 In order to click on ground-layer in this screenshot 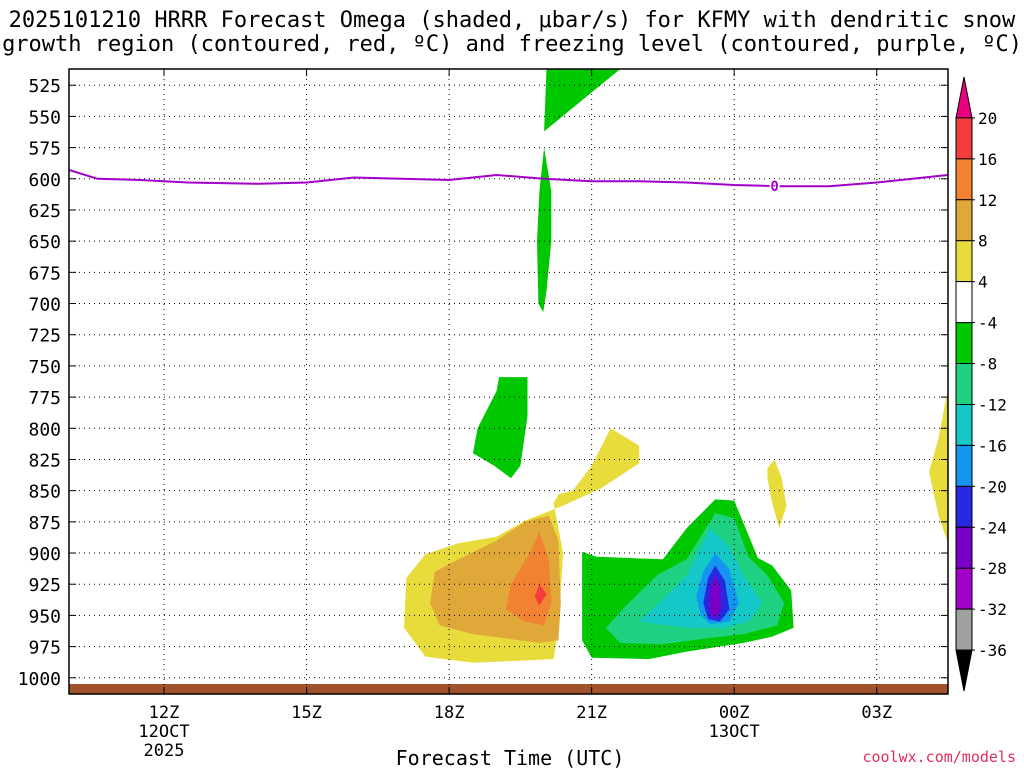, I will do `click(508, 689)`.